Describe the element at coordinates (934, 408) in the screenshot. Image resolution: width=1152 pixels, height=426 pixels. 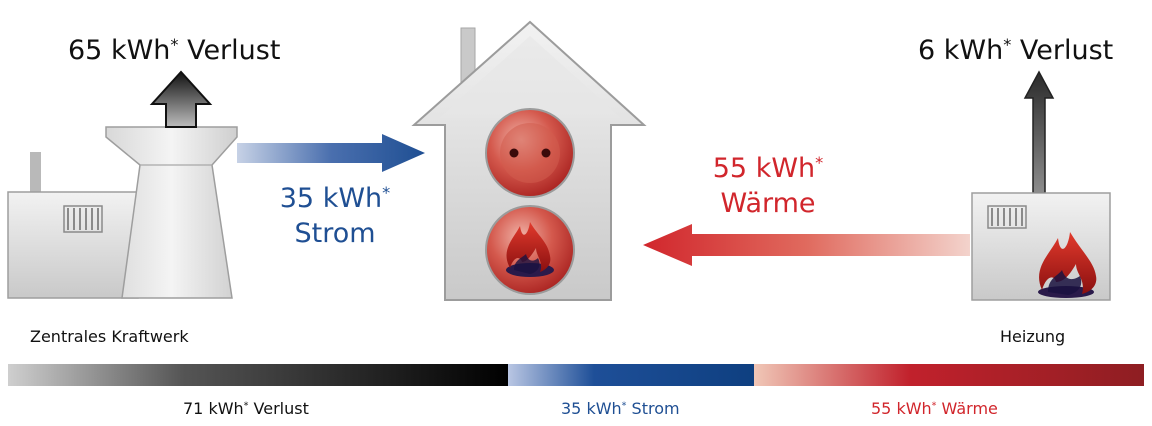
I see `legend-heat-label: 55 kWh* Wärme` at that location.